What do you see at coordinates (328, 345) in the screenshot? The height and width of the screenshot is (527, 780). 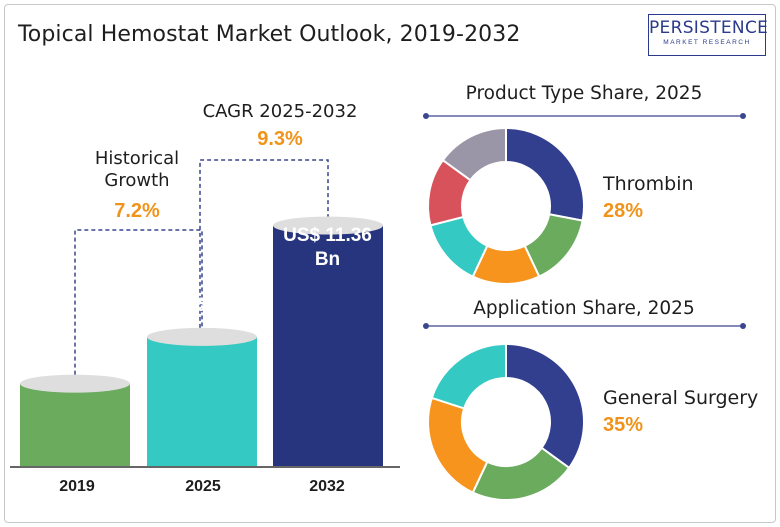 I see `bar-2032` at bounding box center [328, 345].